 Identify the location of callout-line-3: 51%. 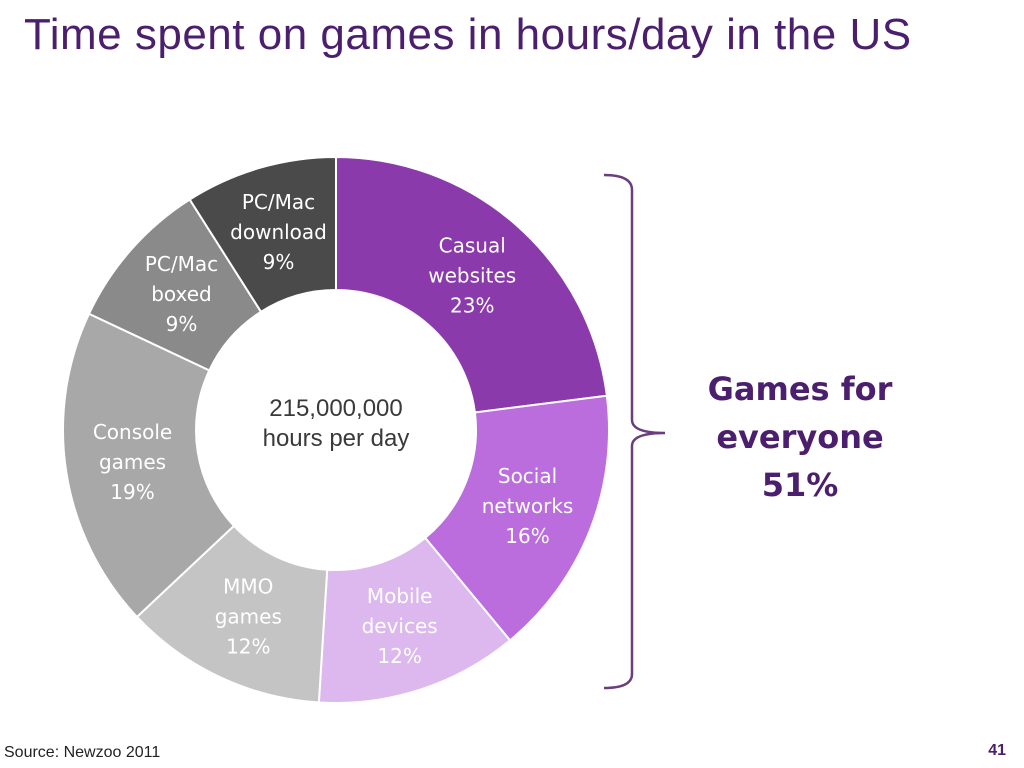
(800, 485).